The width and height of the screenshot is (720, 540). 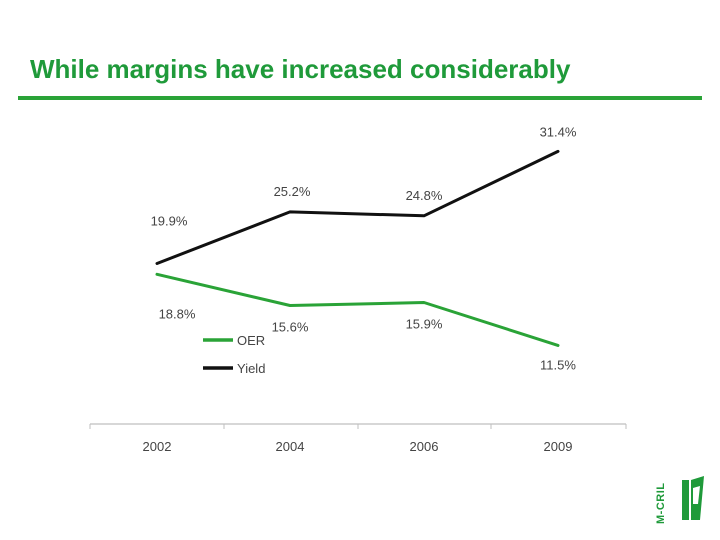 What do you see at coordinates (292, 191) in the screenshot?
I see `data-label-yield-2004: 25.2%` at bounding box center [292, 191].